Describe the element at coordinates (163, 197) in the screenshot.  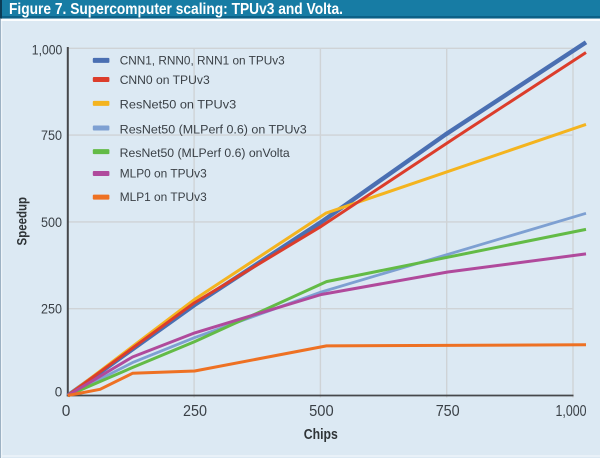
I see `svg-text: MLP1 on TPUv3` at that location.